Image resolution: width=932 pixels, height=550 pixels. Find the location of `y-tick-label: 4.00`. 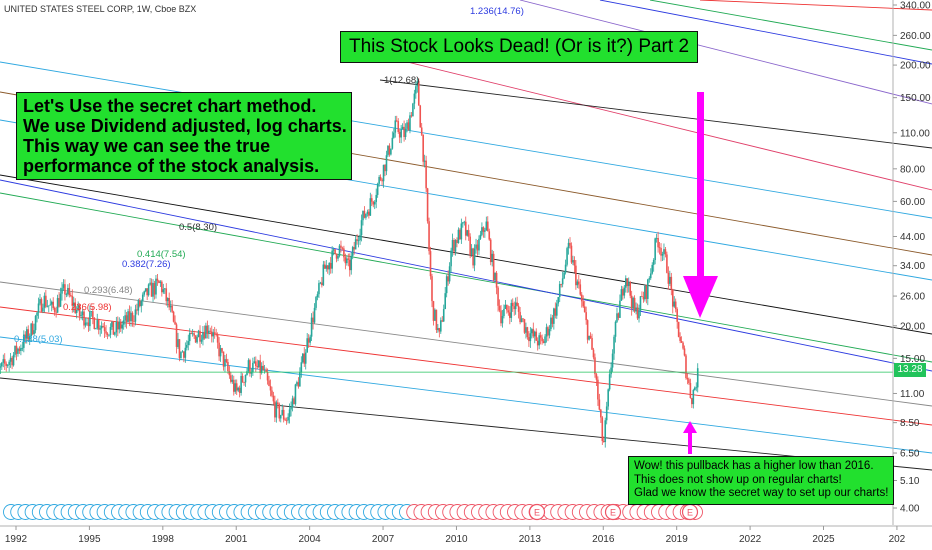

y-tick-label: 4.00 is located at coordinates (910, 509).